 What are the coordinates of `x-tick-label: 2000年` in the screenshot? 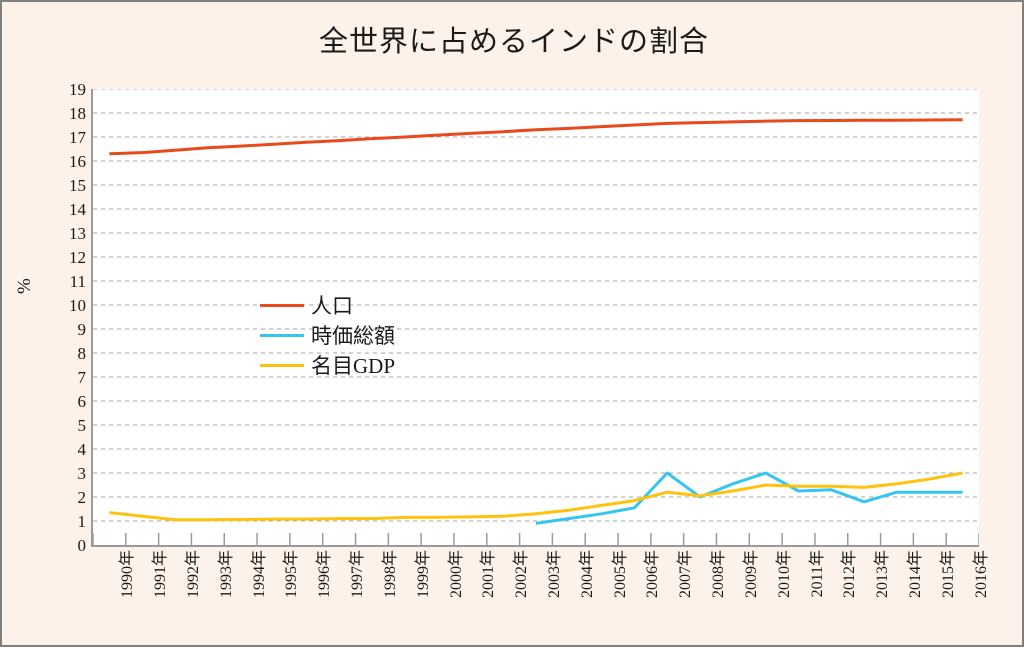 It's located at (456, 574).